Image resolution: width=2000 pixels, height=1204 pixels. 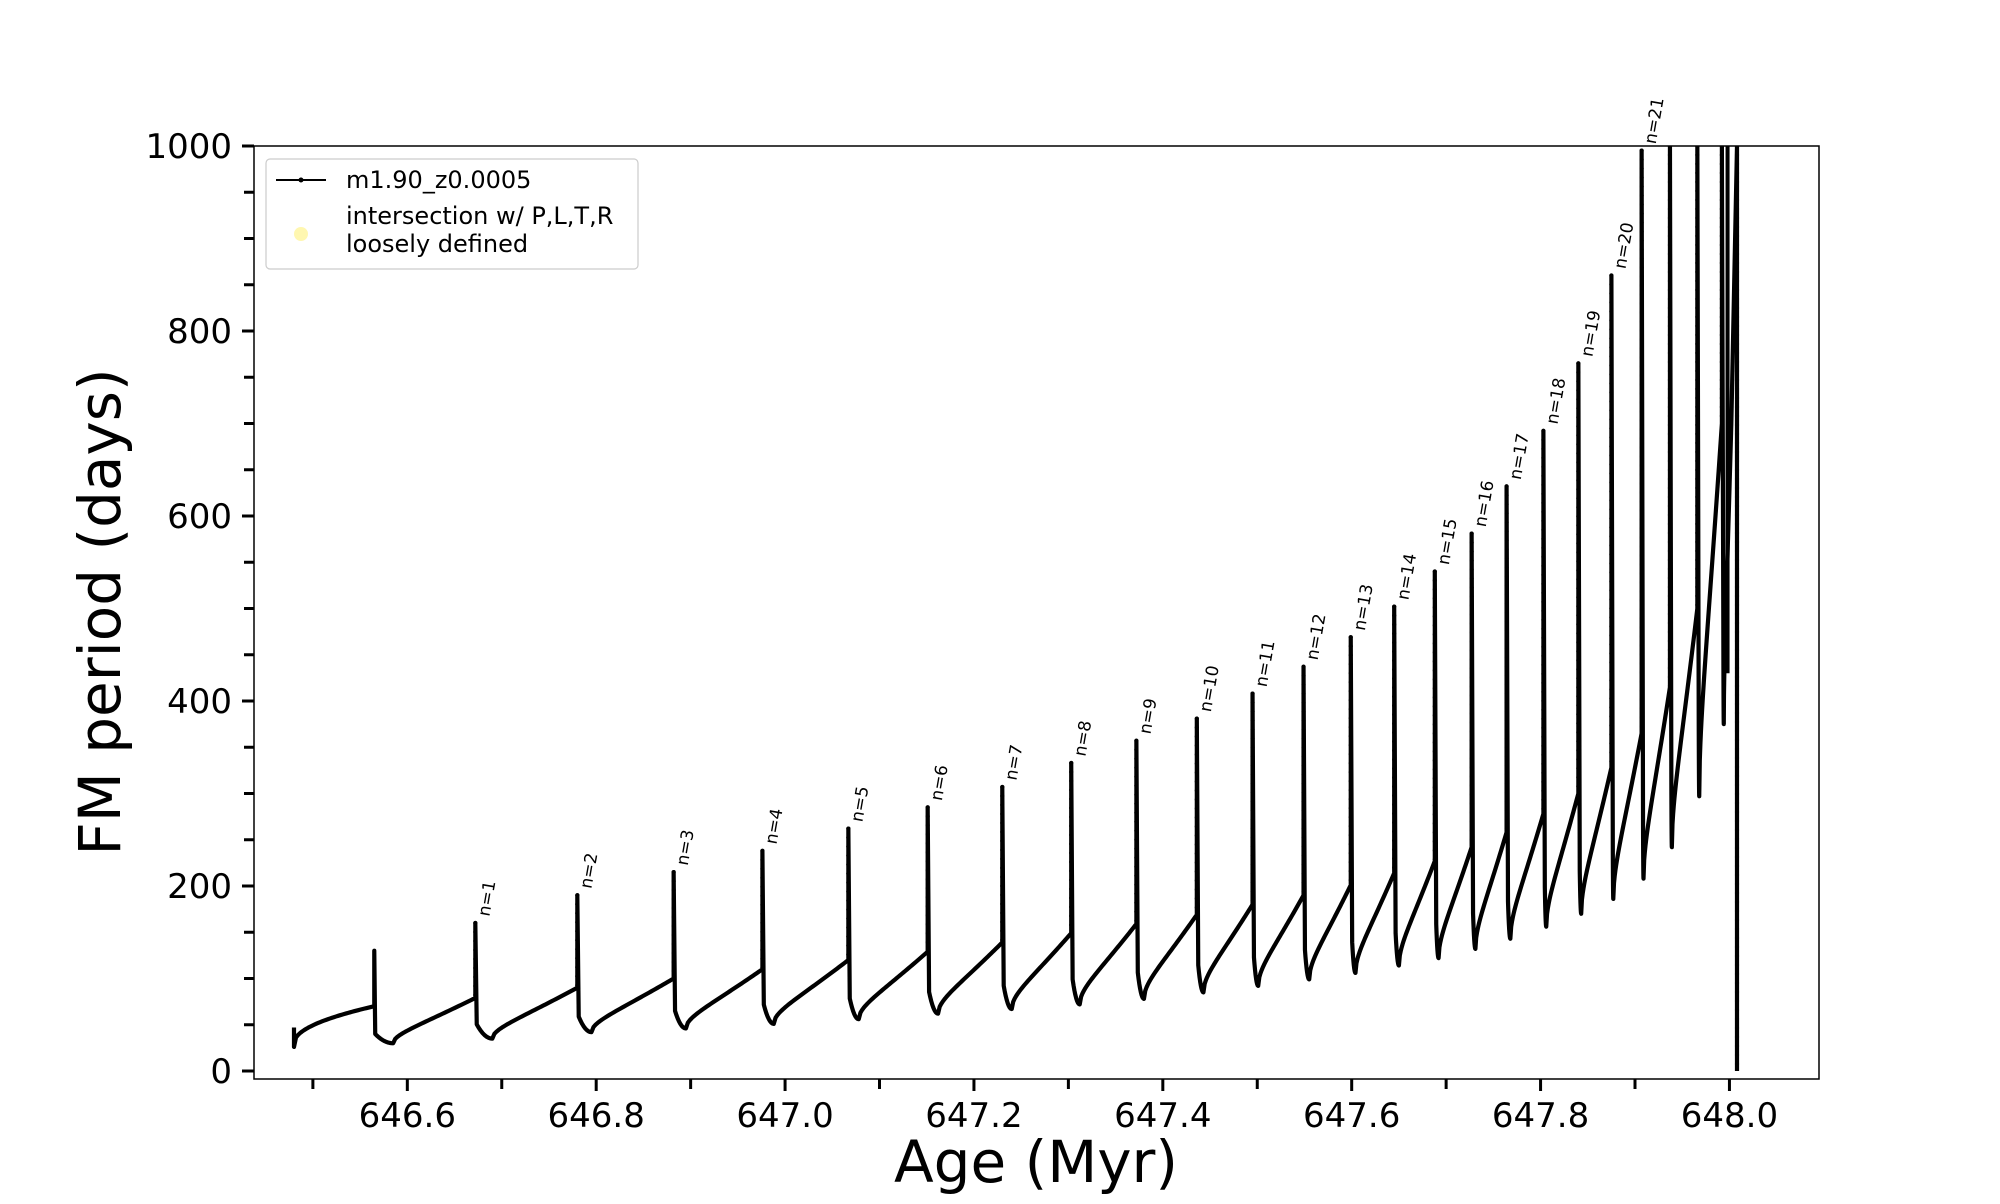 I want to click on y-tick-label: 1000, so click(x=188, y=147).